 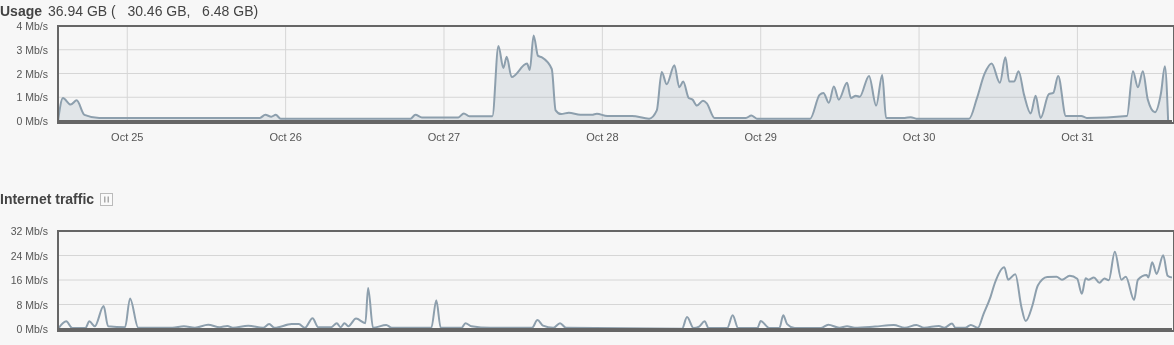 What do you see at coordinates (32, 49) in the screenshot?
I see `y-tick-label: 3 Mb/s` at bounding box center [32, 49].